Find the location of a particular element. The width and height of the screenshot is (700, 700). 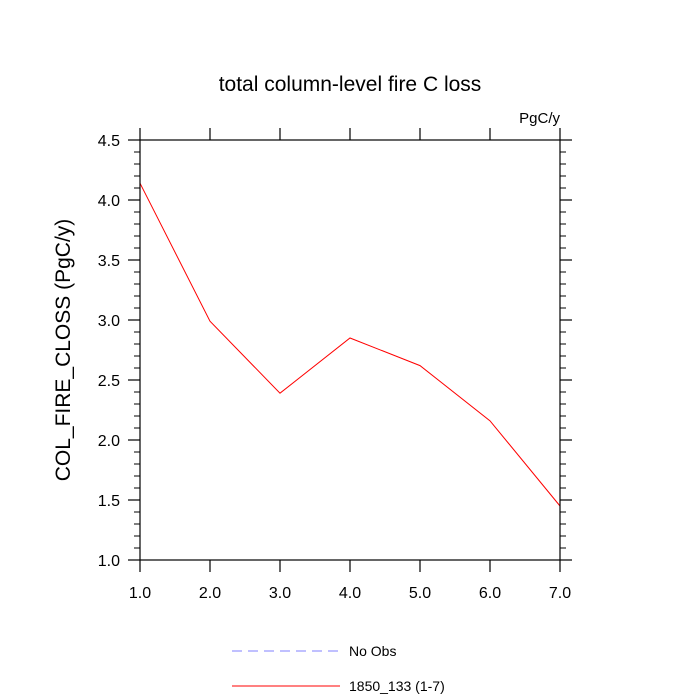

x-tick-label: 2.0 is located at coordinates (210, 593).